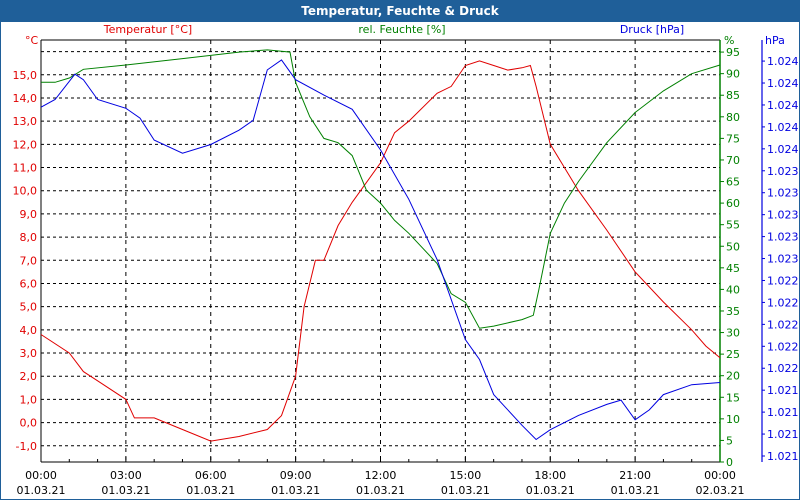 Image resolution: width=800 pixels, height=500 pixels. I want to click on humidity-tick-label: 30, so click(733, 333).